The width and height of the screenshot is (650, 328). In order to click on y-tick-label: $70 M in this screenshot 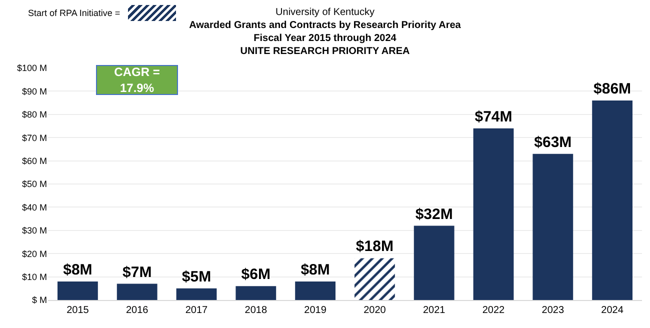, I will do `click(34, 137)`.